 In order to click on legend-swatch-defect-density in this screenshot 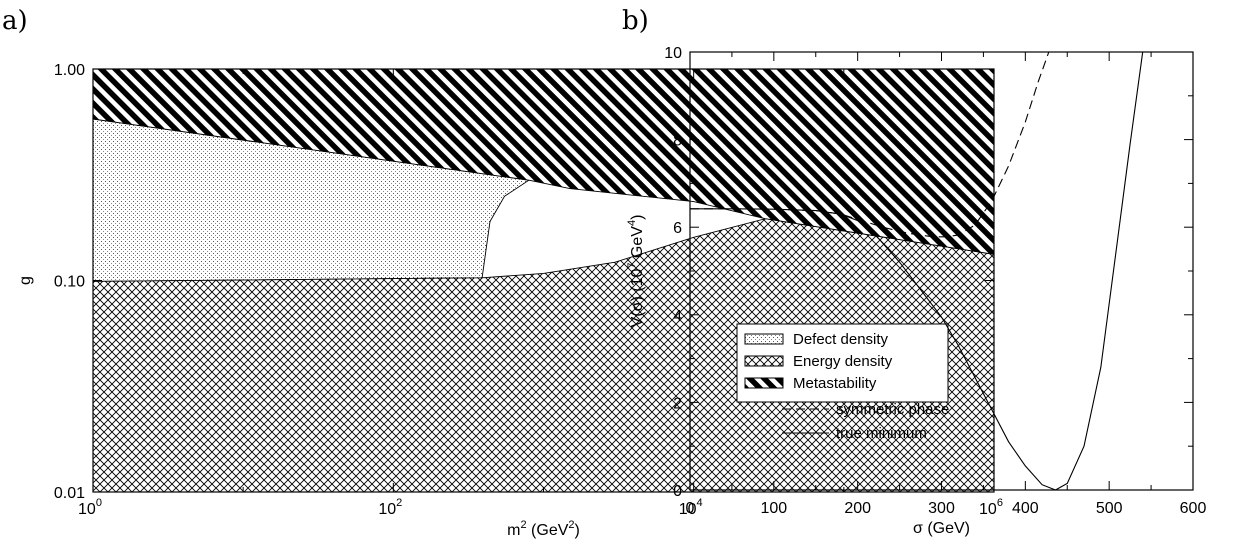, I will do `click(764, 339)`.